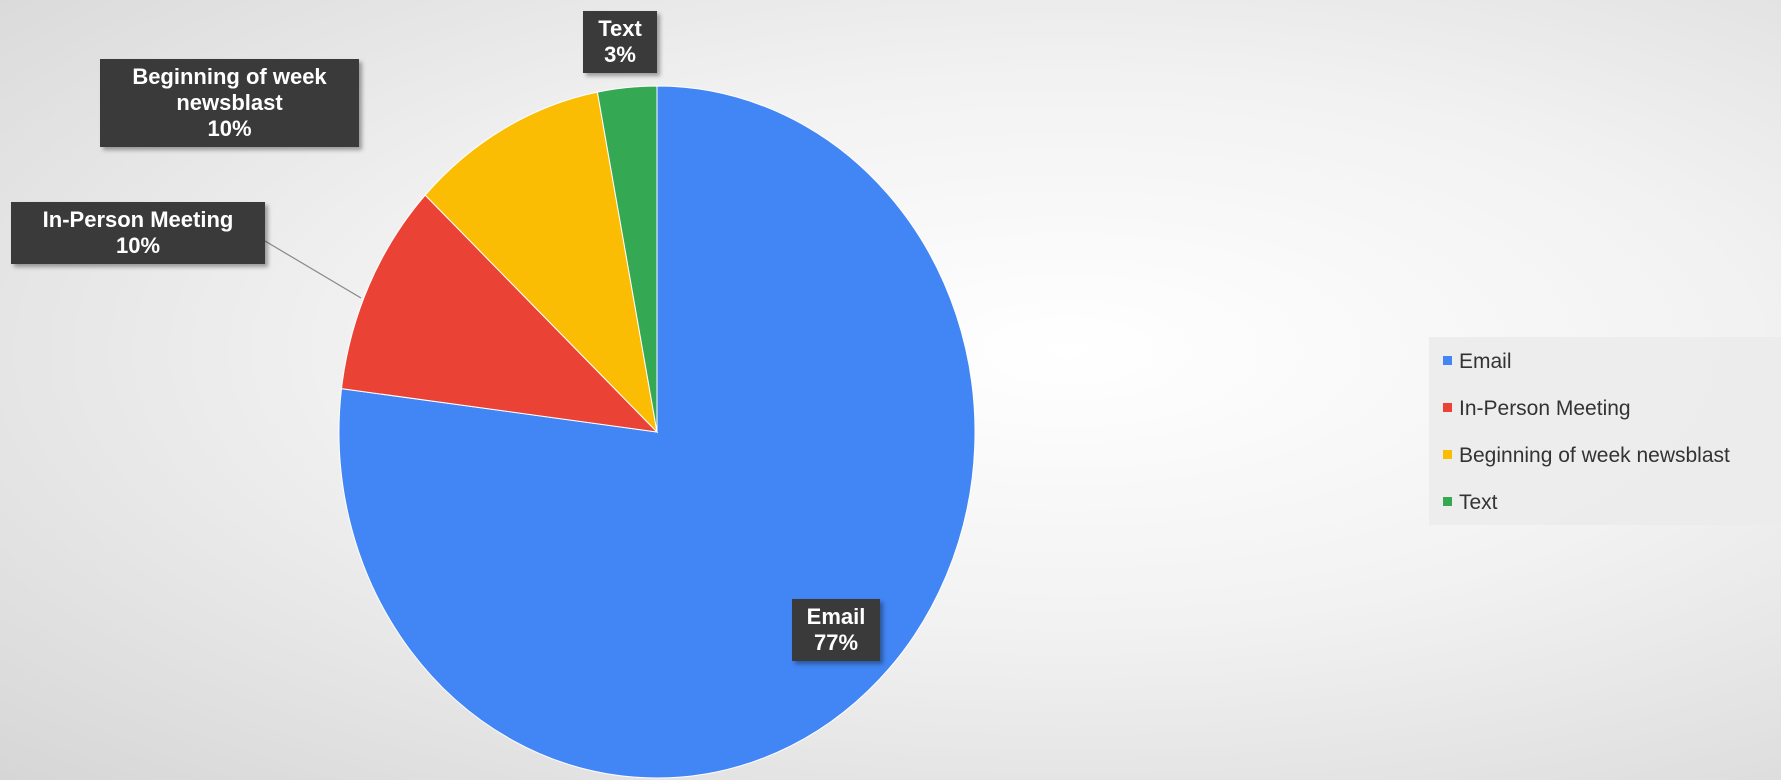 Image resolution: width=1781 pixels, height=780 pixels. What do you see at coordinates (836, 616) in the screenshot?
I see `data-label-name: Email` at bounding box center [836, 616].